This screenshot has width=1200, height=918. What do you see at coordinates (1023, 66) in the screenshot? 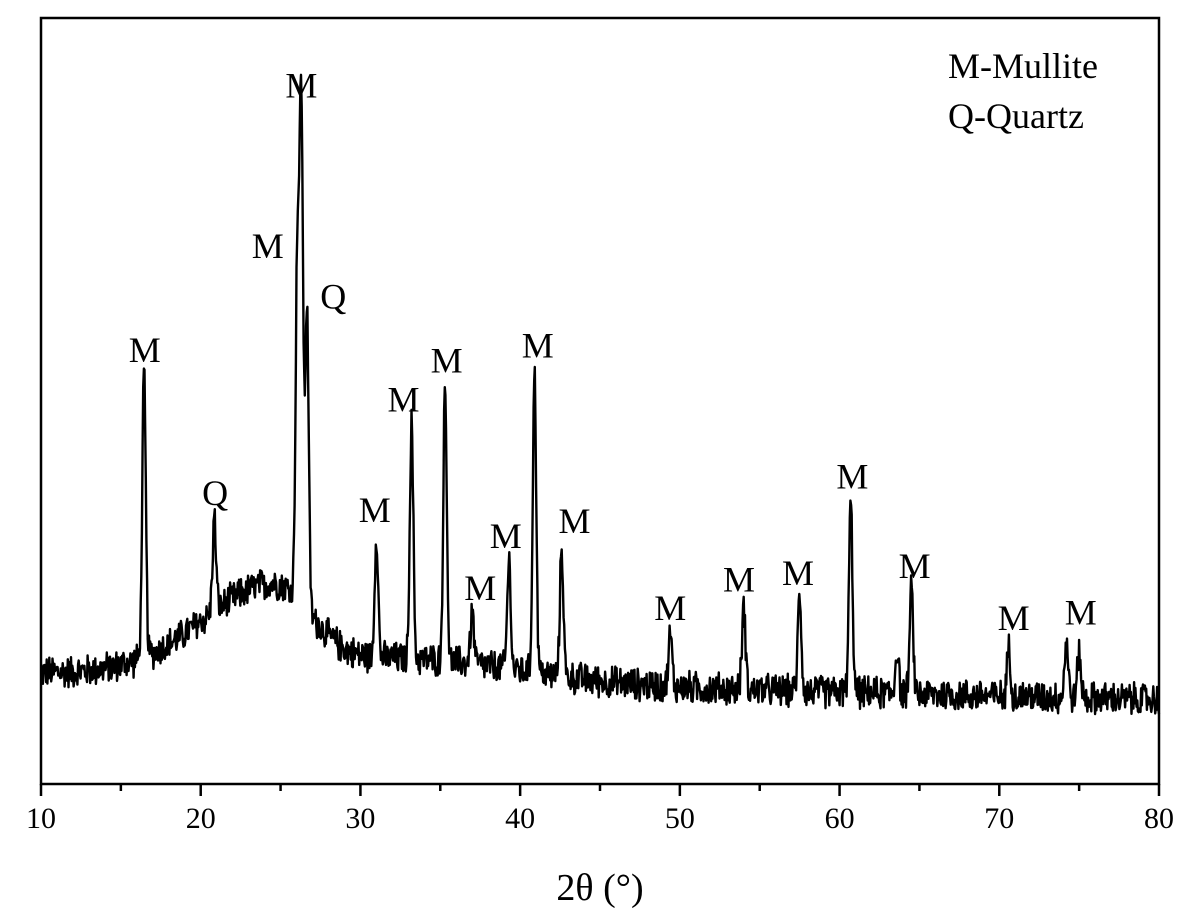
I see `legend-entry-mullite: M-Mullite` at bounding box center [1023, 66].